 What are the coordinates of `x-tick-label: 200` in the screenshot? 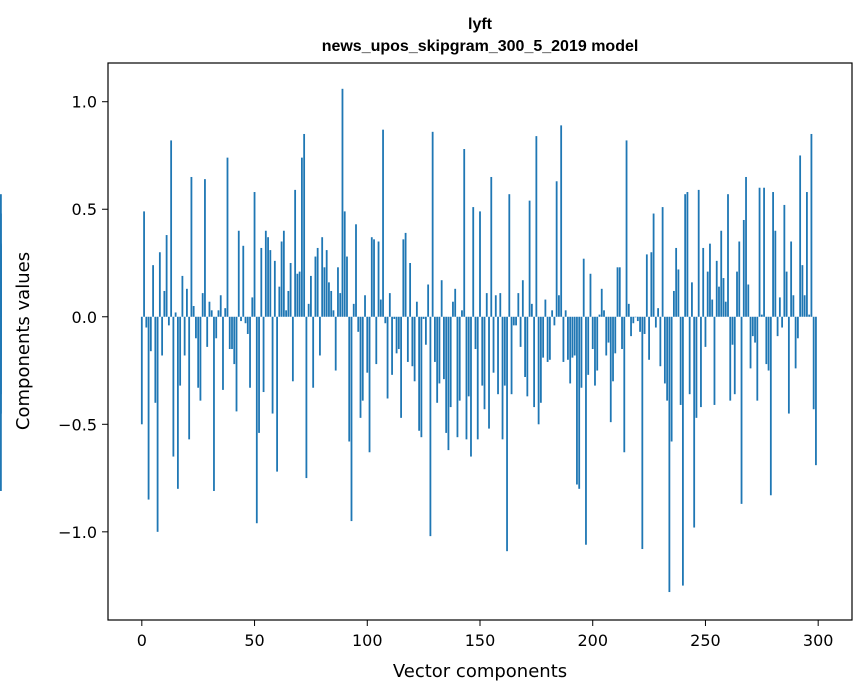 It's located at (592, 640).